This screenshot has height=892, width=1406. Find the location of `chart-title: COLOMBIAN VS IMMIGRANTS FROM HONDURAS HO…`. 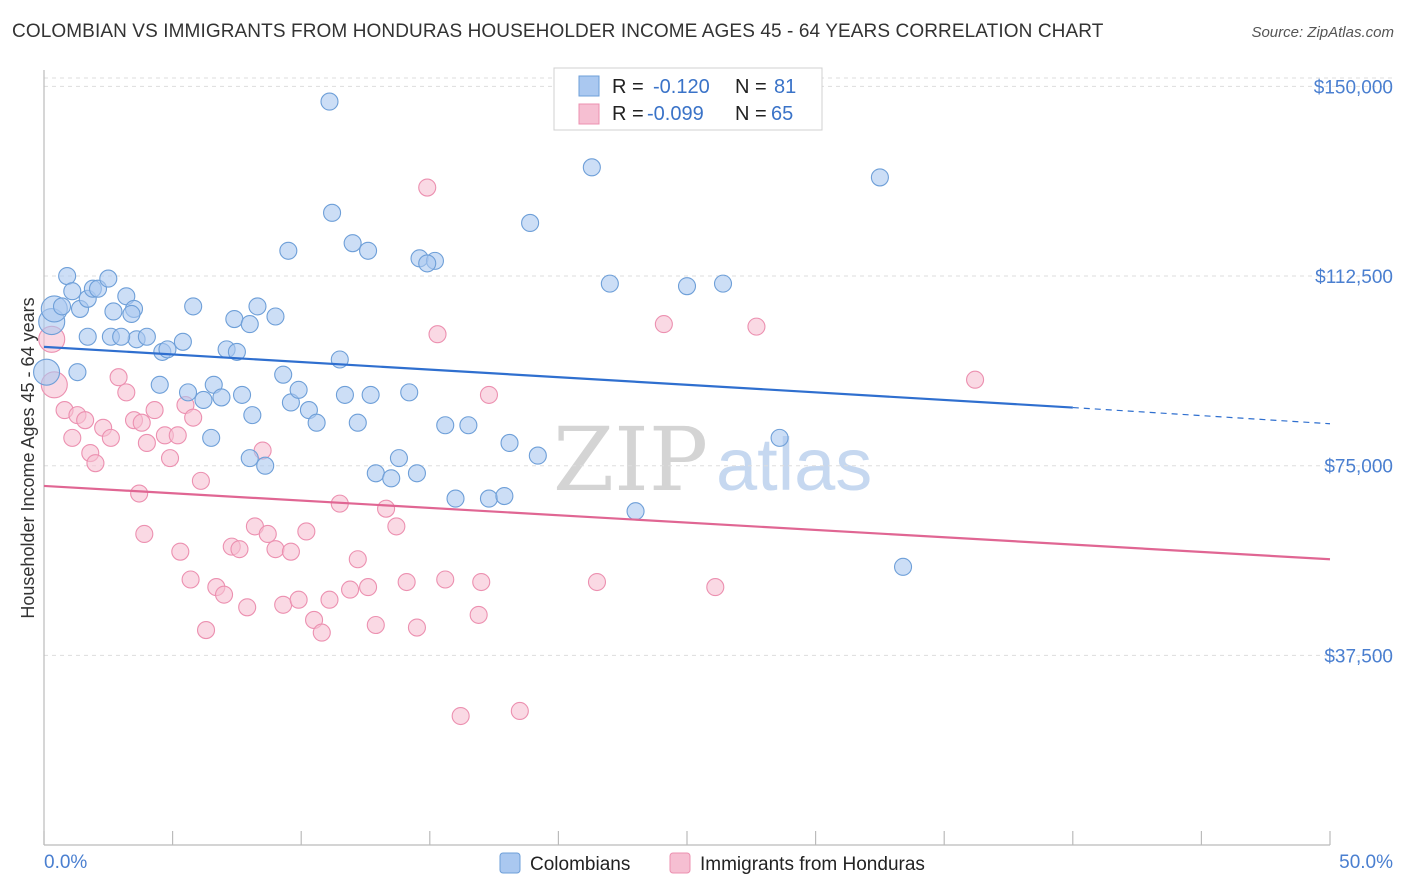

chart-title: COLOMBIAN VS IMMIGRANTS FROM HONDURAS HO… is located at coordinates (558, 31).